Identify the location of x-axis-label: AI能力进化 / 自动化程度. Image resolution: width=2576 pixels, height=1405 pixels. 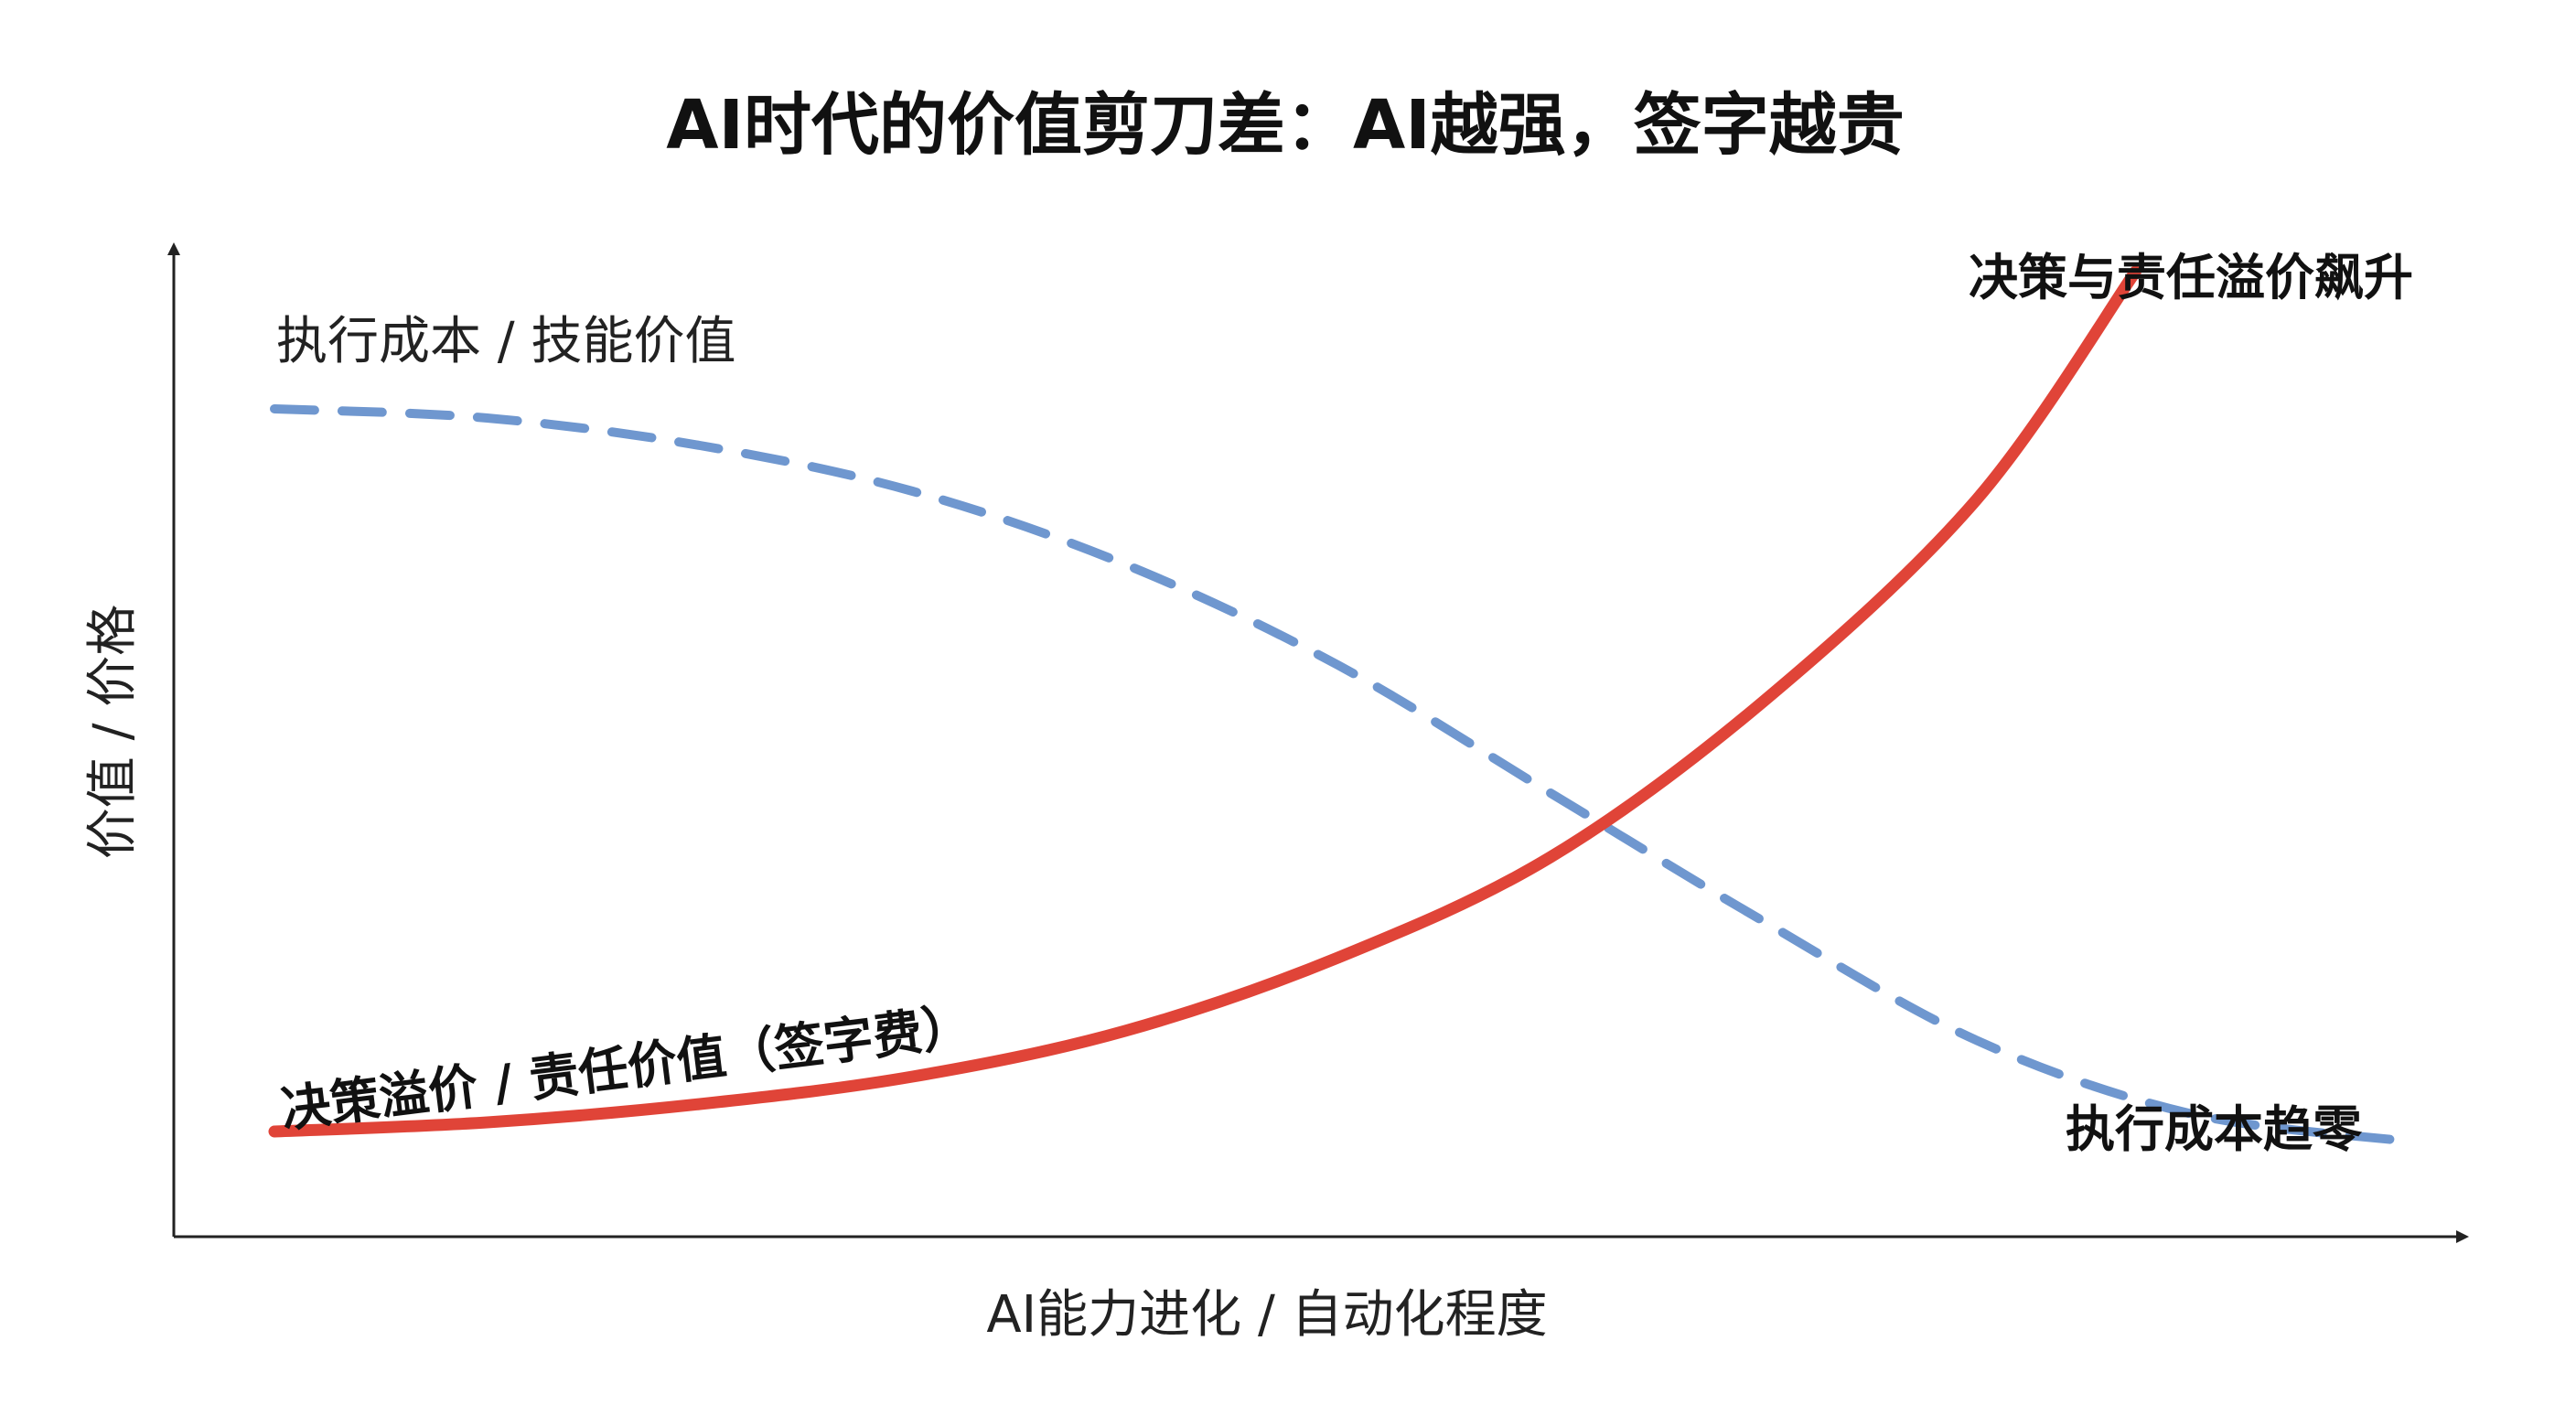
(1267, 1315).